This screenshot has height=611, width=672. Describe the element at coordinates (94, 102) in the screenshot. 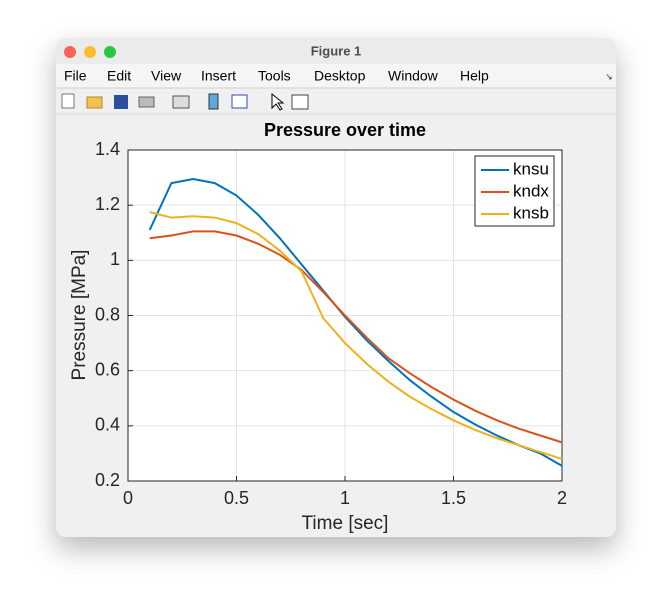

I see `open-icon` at that location.